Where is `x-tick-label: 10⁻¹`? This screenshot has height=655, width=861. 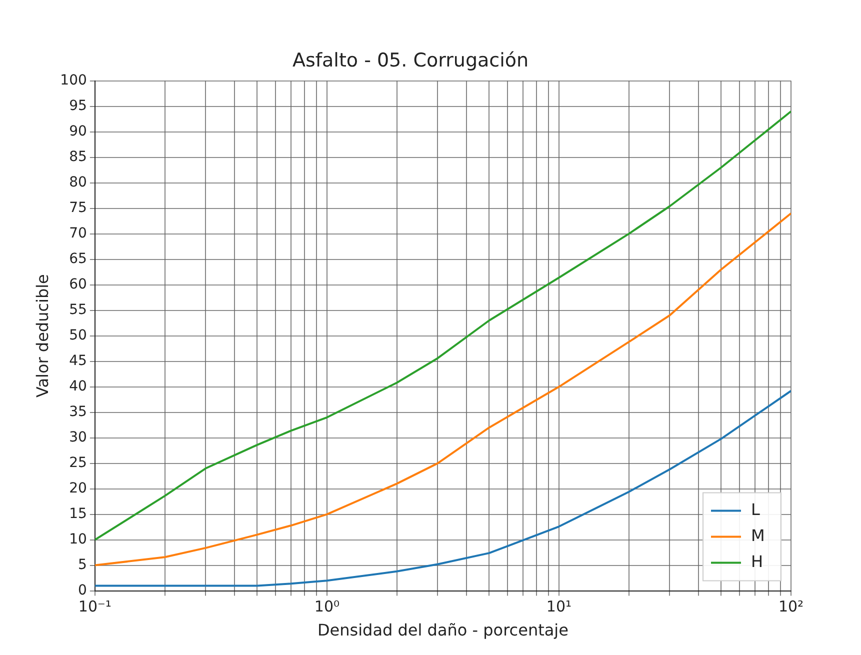
x-tick-label: 10⁻¹ is located at coordinates (95, 607).